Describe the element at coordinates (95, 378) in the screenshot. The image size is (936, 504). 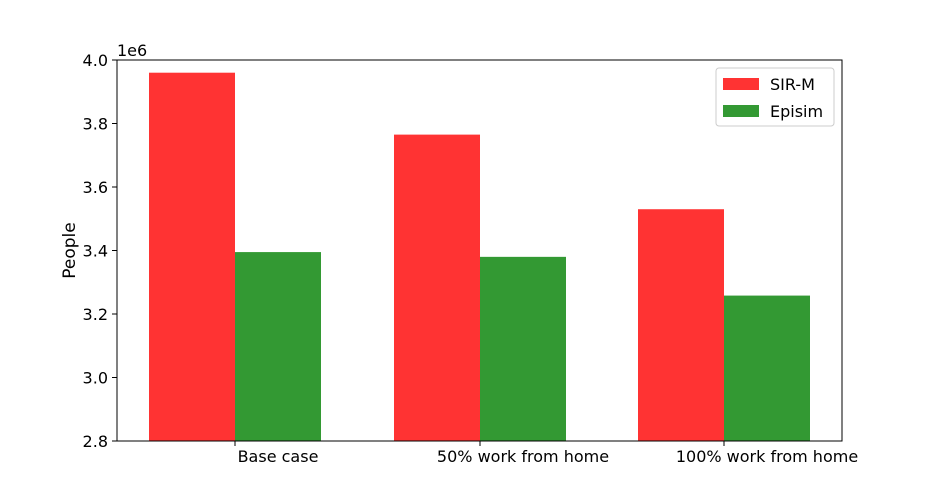
I see `y-tick-label: 3.0` at that location.